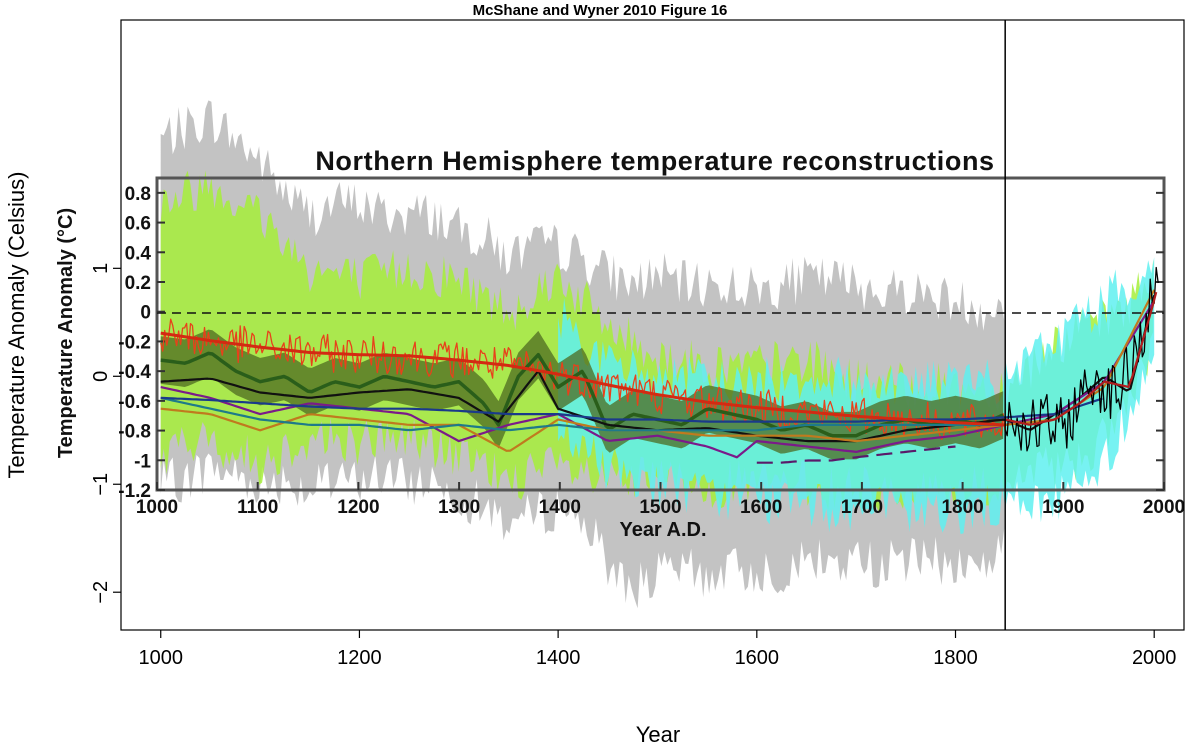 The width and height of the screenshot is (1200, 750). I want to click on inner-x-tick-label: 1200, so click(358, 507).